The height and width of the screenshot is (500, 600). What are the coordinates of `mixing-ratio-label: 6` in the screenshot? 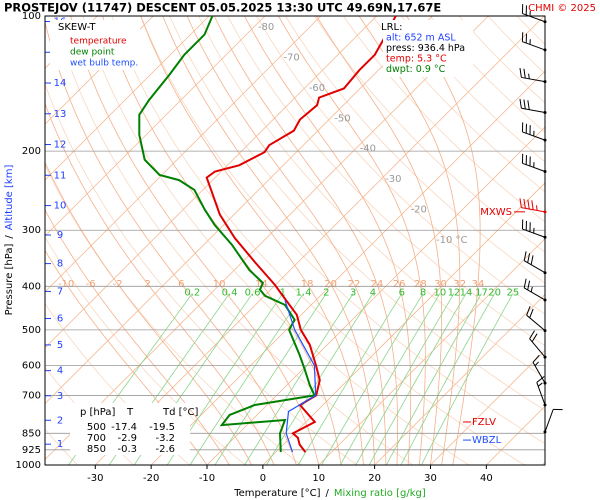 It's located at (402, 293).